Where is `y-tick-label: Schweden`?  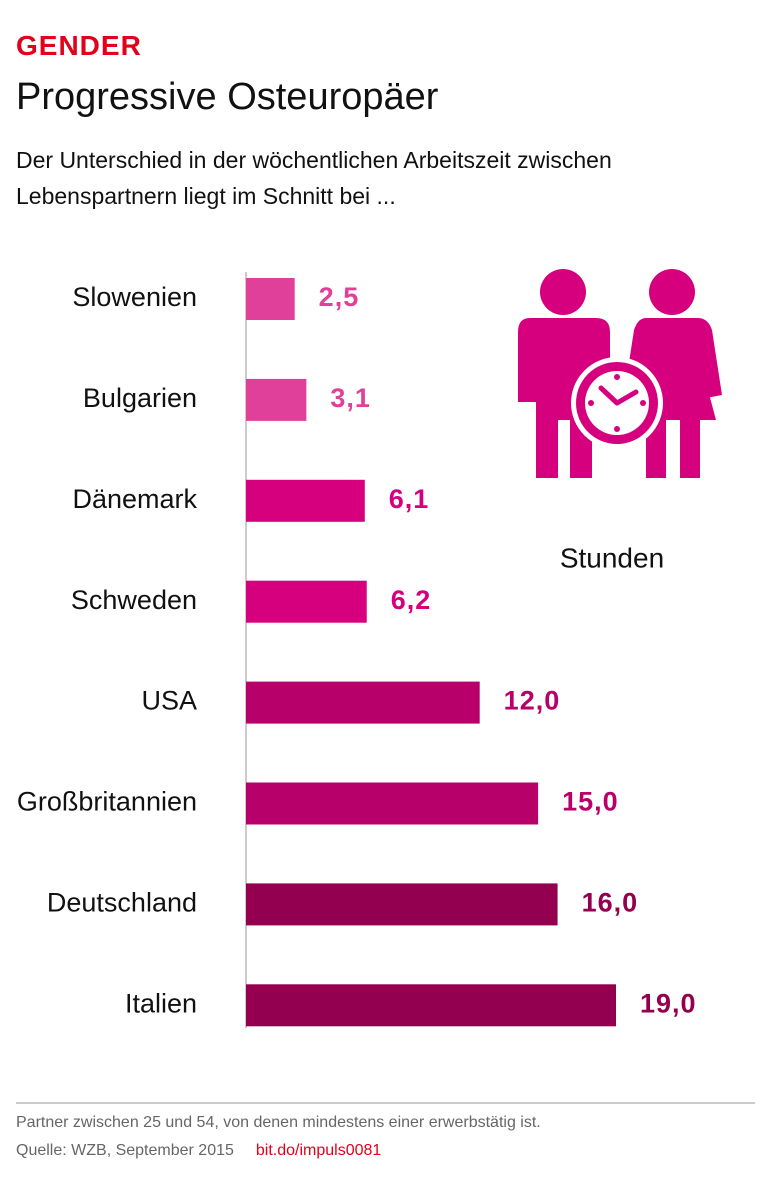
y-tick-label: Schweden is located at coordinates (134, 600).